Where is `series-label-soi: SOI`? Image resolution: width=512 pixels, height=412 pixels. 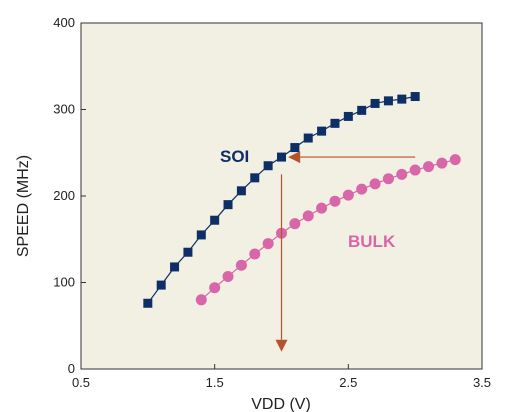
series-label-soi: SOI is located at coordinates (234, 156).